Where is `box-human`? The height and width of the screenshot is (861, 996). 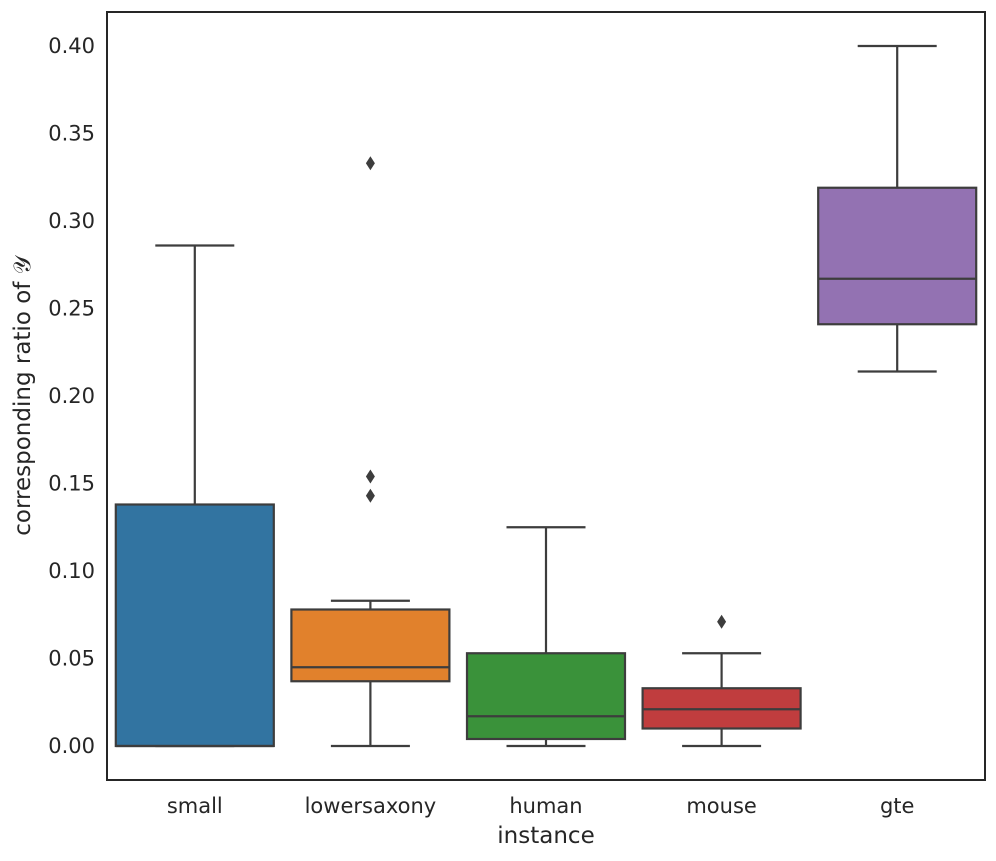 box-human is located at coordinates (546, 637).